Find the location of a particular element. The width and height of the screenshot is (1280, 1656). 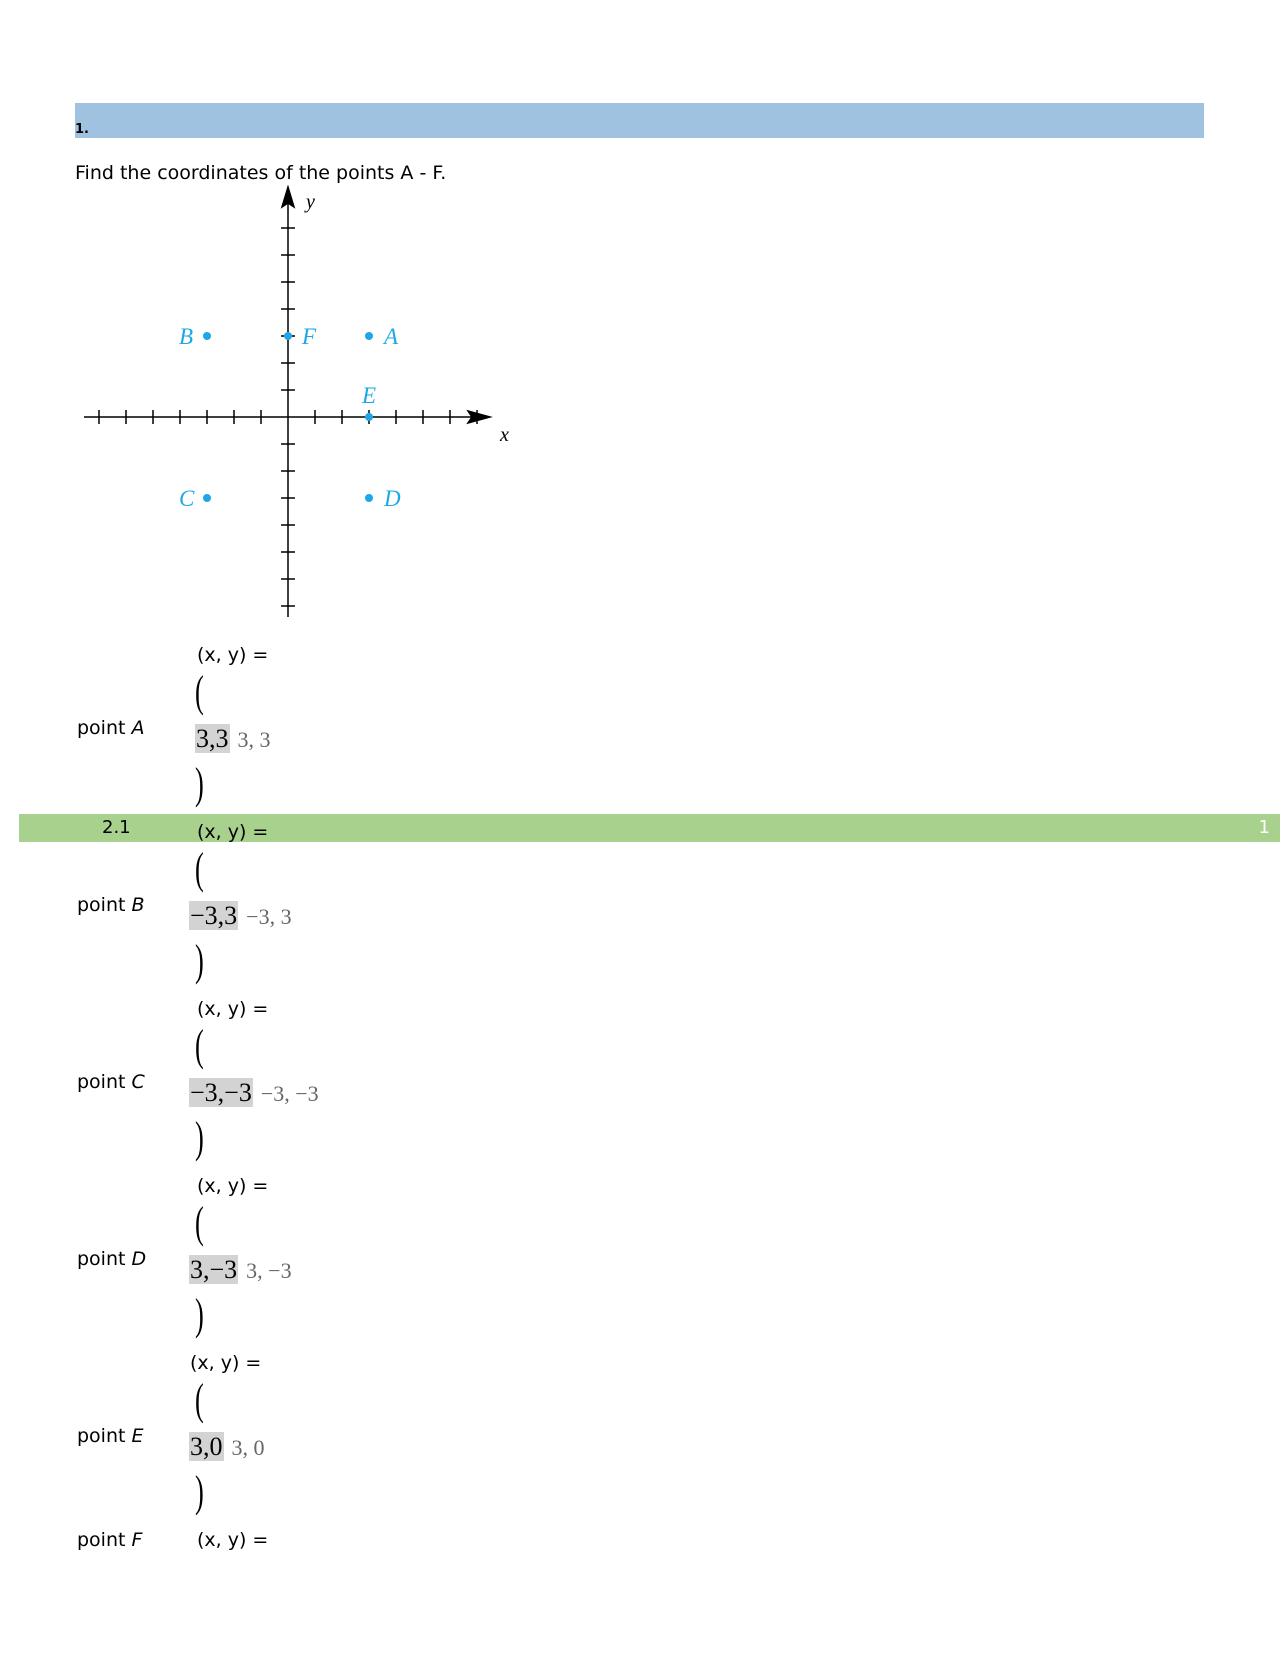

point-label: F is located at coordinates (309, 336).